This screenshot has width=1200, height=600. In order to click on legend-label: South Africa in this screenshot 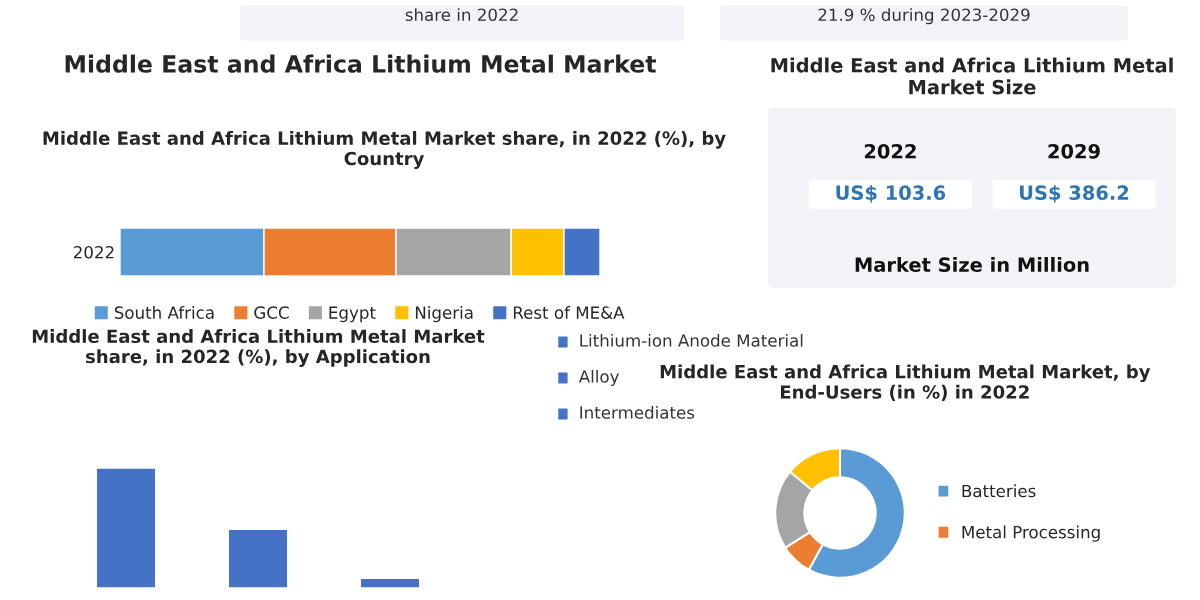, I will do `click(164, 312)`.